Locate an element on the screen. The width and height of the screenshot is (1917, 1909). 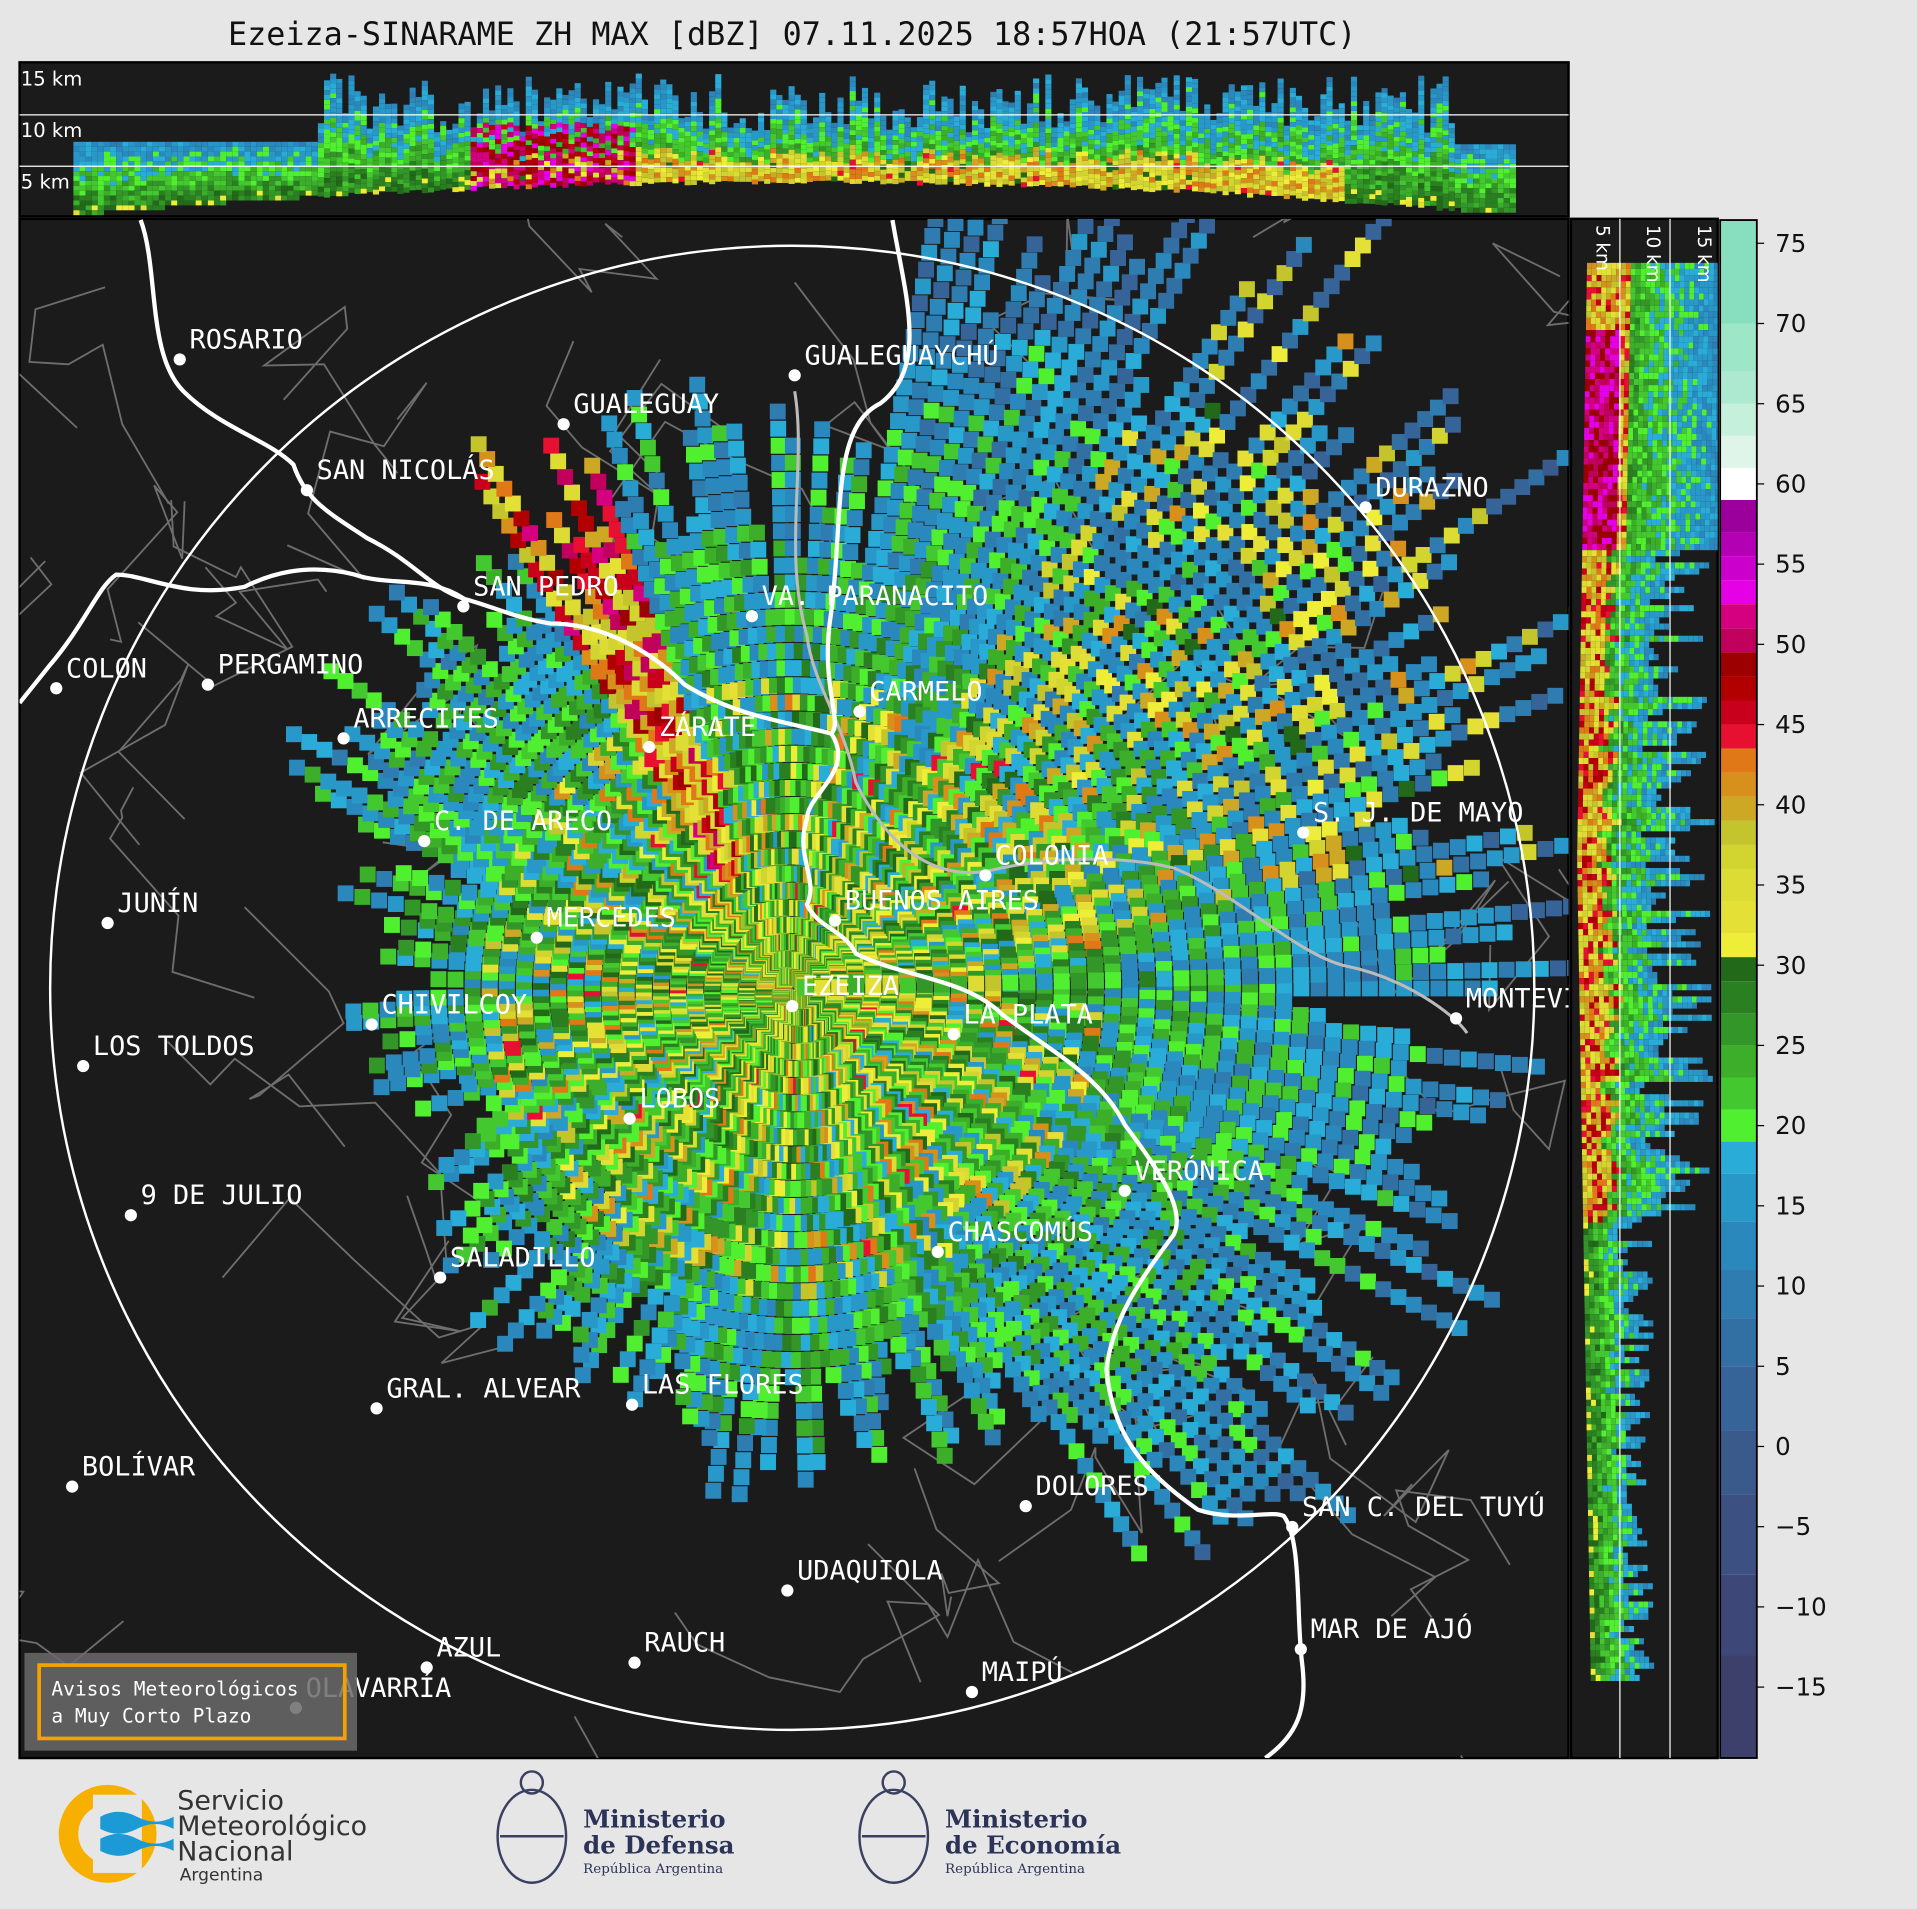
boundary-line is located at coordinates (427, 1264).